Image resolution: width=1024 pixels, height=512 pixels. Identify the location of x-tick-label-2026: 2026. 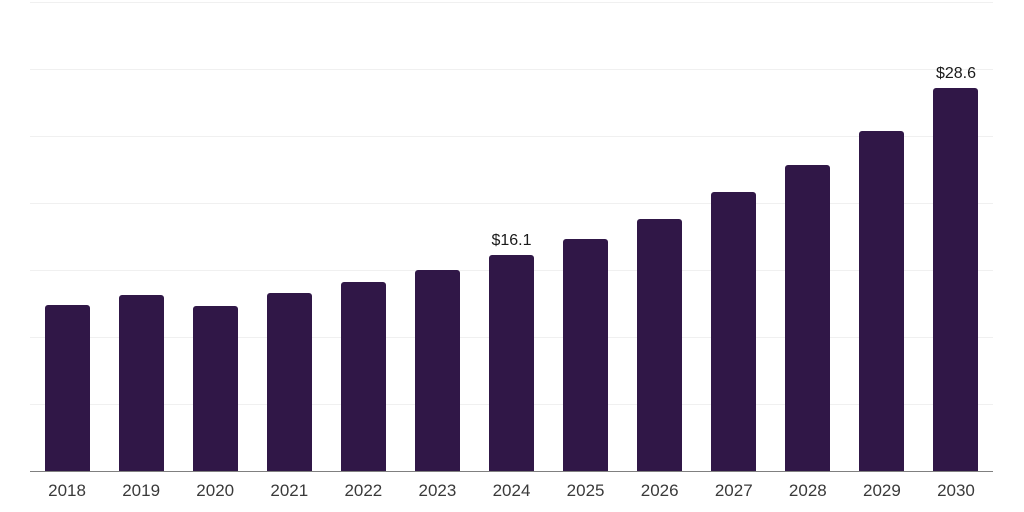
(659, 490).